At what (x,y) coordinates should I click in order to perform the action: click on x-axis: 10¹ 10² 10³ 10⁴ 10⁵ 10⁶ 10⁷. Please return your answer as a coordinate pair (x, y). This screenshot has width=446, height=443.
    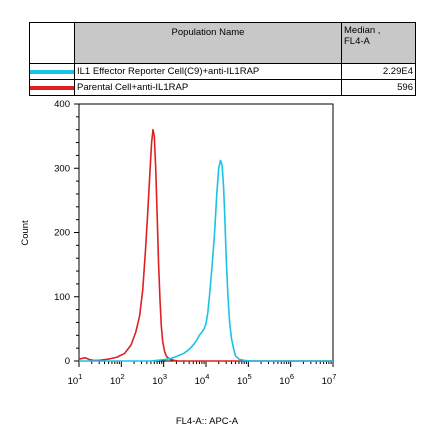
    Looking at the image, I should click on (202, 374).